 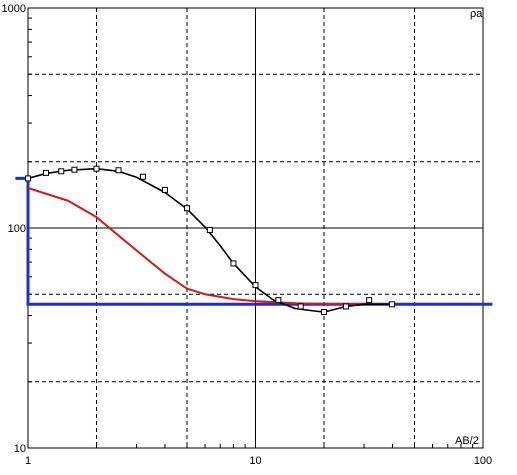 What do you see at coordinates (483, 461) in the screenshot?
I see `x-tick-label: 100` at bounding box center [483, 461].